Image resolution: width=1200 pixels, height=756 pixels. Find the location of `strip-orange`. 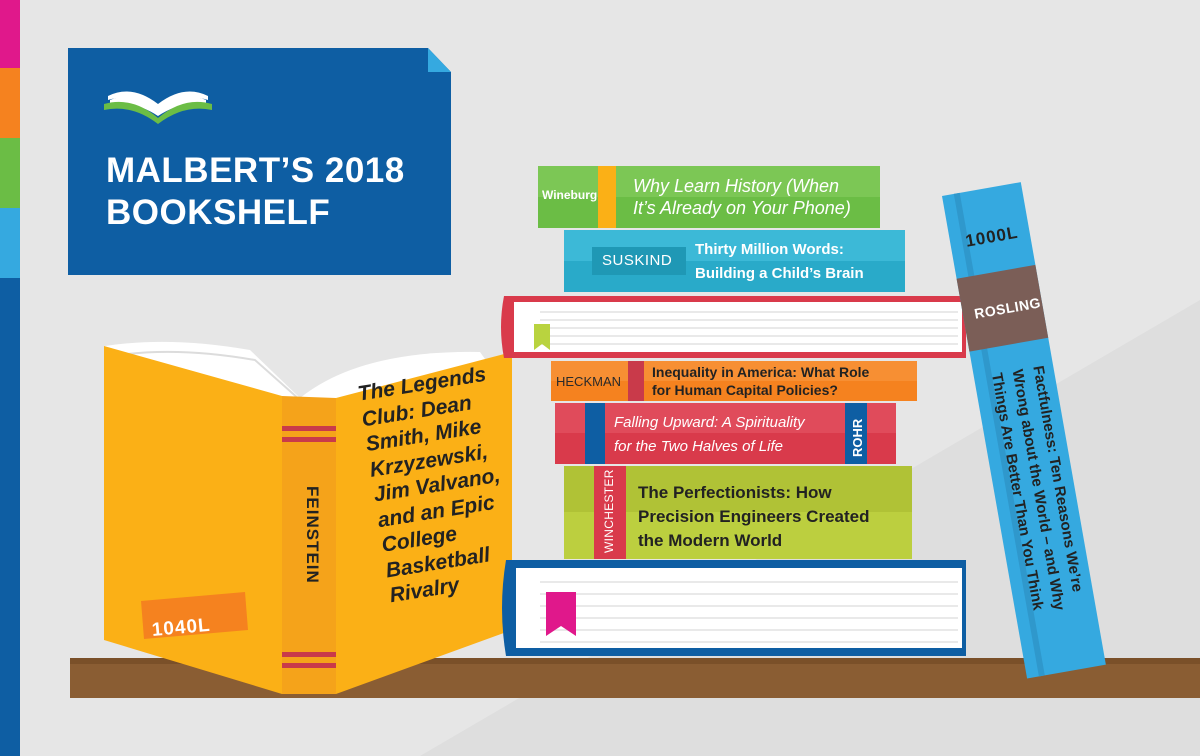

strip-orange is located at coordinates (10, 103).